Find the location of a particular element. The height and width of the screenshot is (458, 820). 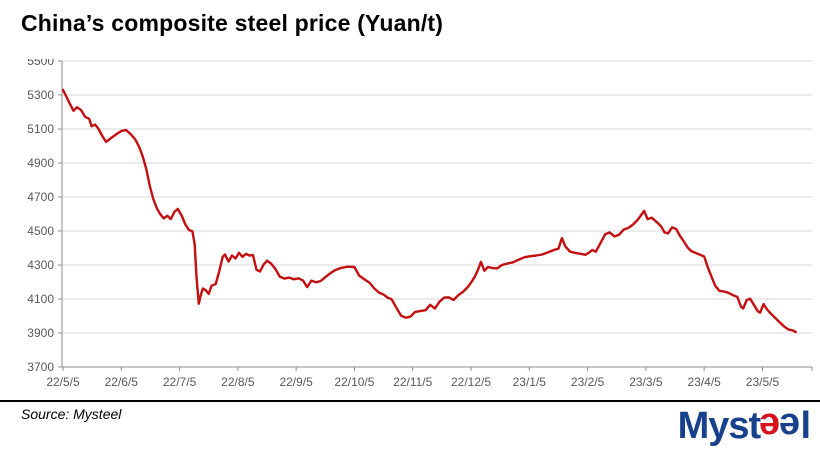

svg-text: 23/5/5 is located at coordinates (763, 382).